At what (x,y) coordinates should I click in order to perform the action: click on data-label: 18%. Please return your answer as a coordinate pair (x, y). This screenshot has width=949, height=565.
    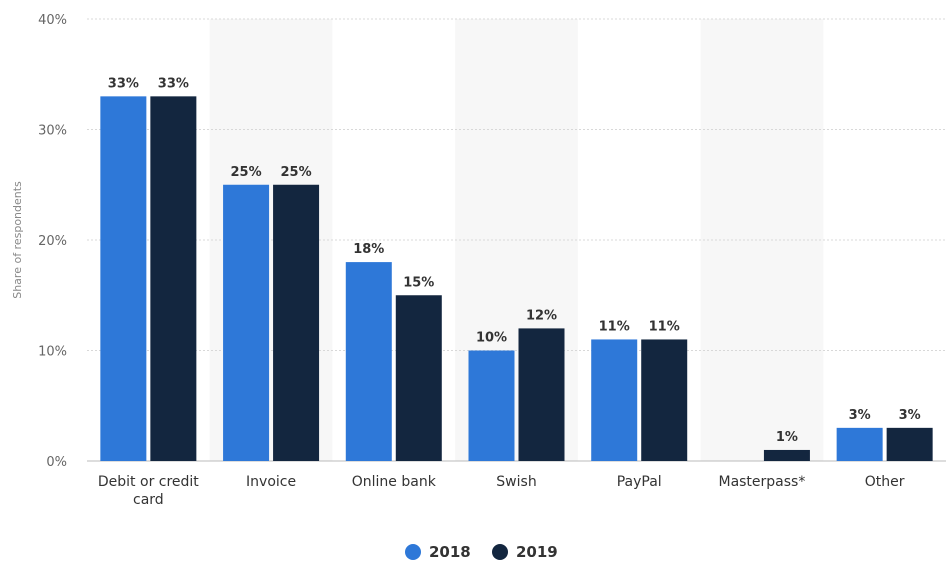
    Looking at the image, I should click on (368, 249).